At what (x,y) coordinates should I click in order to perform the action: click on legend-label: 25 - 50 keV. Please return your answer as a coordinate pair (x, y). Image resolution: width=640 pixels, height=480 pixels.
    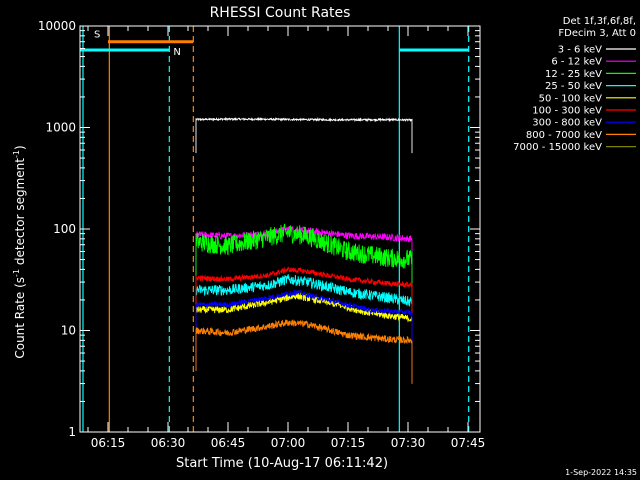
    Looking at the image, I should click on (573, 86).